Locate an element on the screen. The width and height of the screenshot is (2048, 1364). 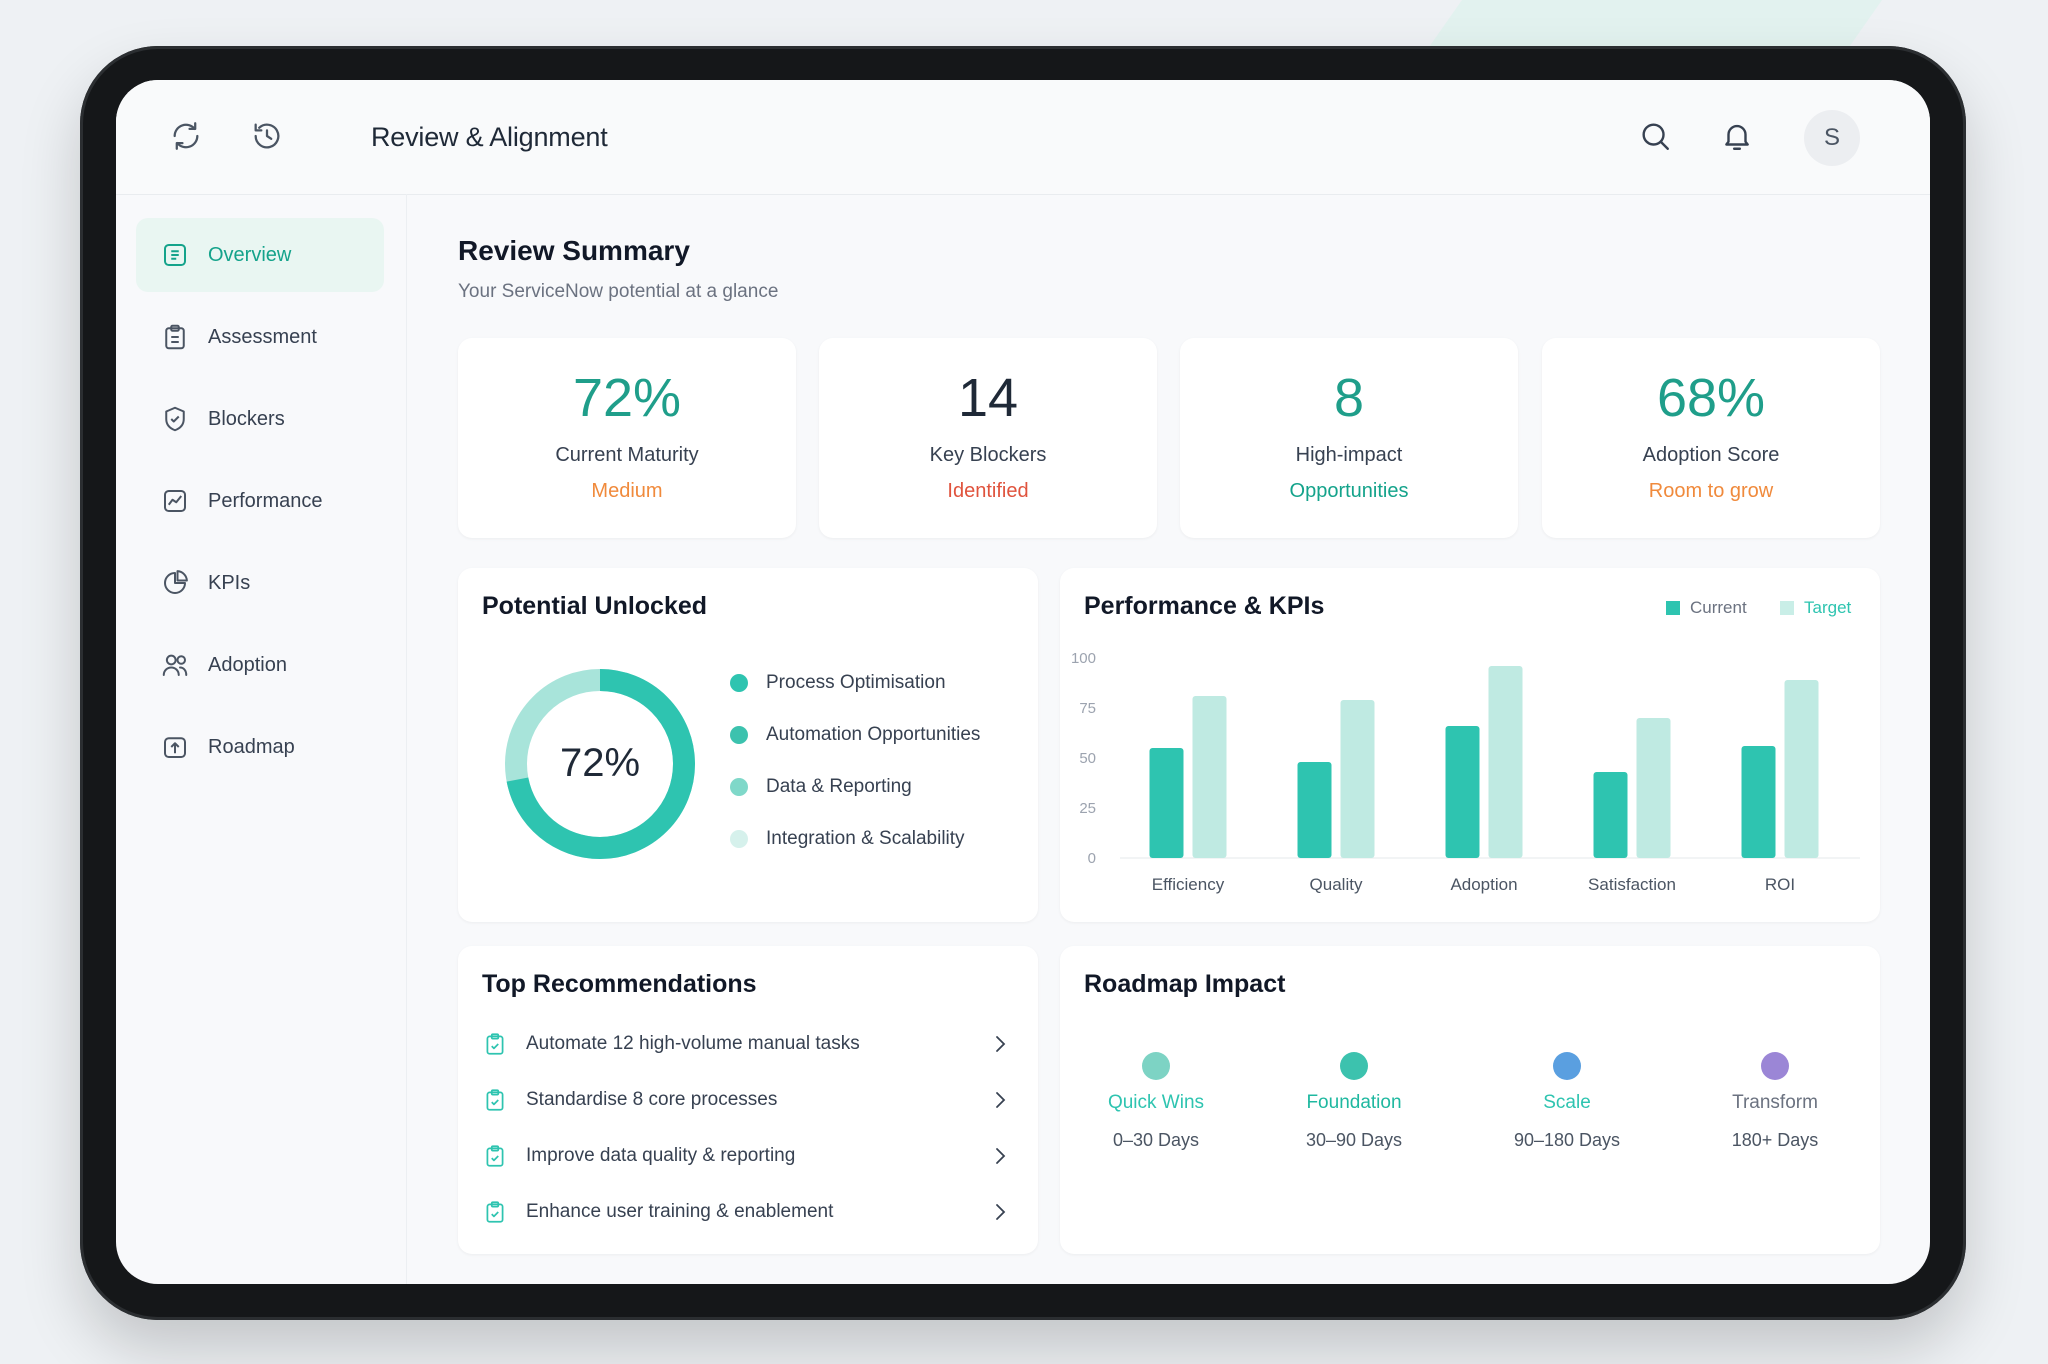
legend-label: Process Optimisation is located at coordinates (856, 682).